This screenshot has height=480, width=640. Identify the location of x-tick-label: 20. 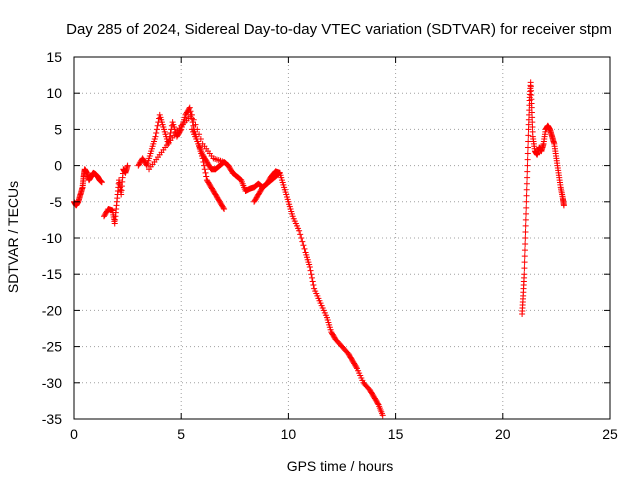
(503, 434).